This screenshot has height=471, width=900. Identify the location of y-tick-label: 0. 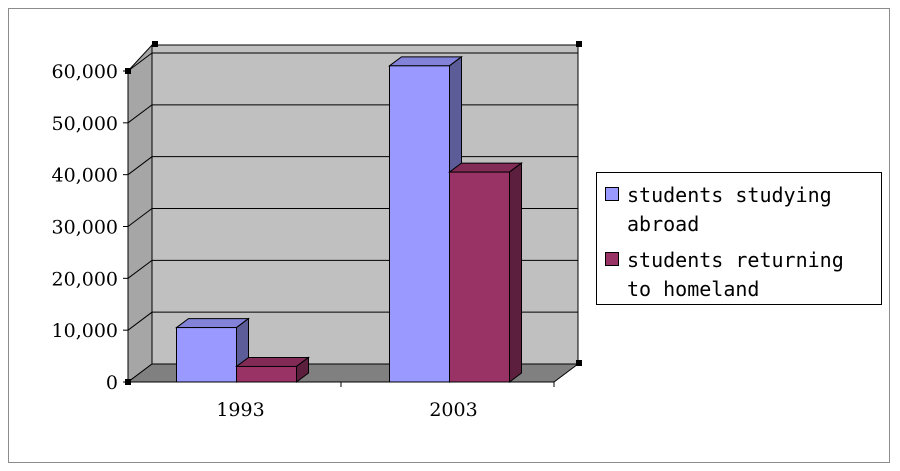
(112, 383).